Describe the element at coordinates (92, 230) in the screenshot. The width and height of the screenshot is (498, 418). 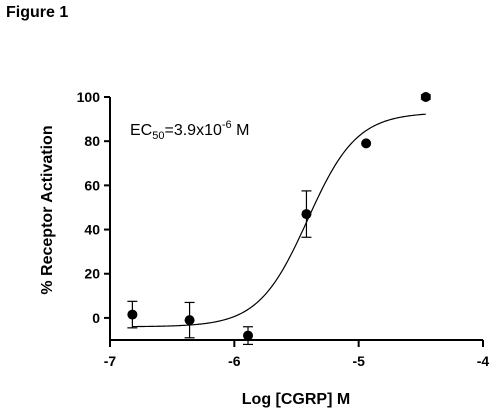
I see `y-tick-label: 40` at that location.